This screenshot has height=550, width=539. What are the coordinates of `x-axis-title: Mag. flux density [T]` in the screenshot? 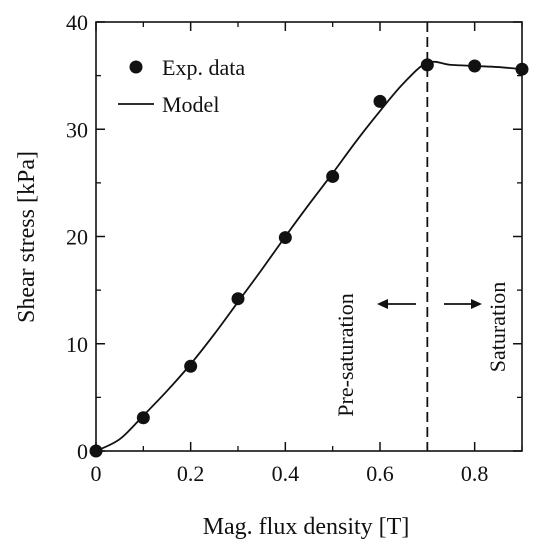 It's located at (306, 527).